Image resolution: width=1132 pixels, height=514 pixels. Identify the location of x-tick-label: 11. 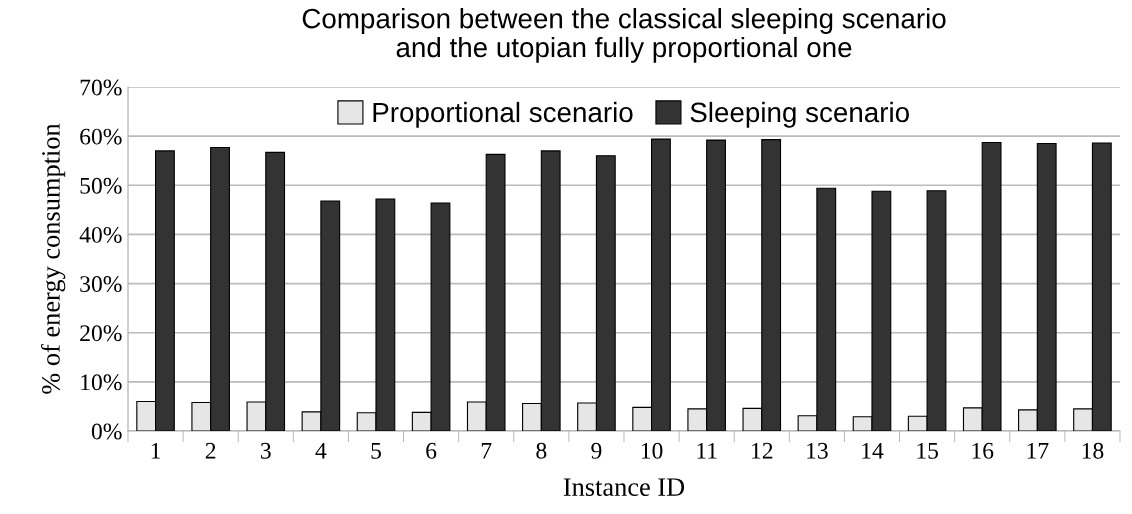
(707, 450).